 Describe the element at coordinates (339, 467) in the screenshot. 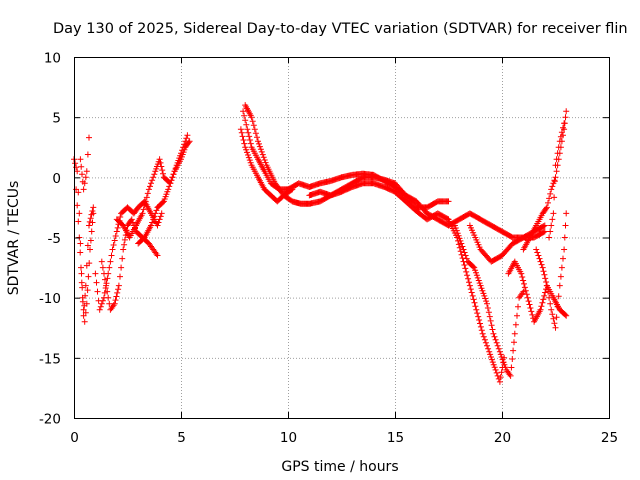

I see `x-axis-label: GPS time / hours` at that location.